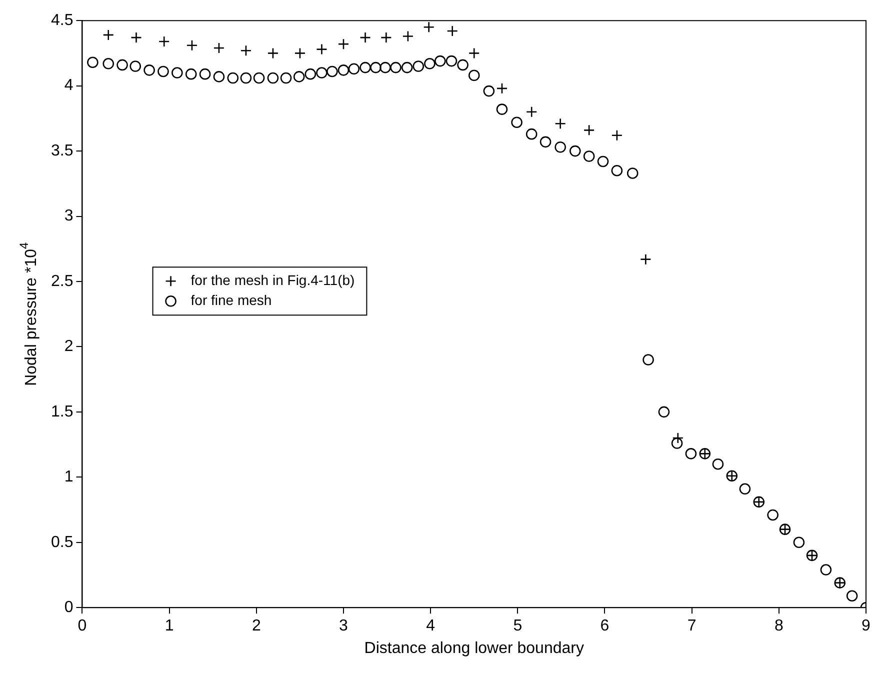 The height and width of the screenshot is (677, 895). What do you see at coordinates (474, 648) in the screenshot?
I see `x-axis-title: Distance along lower boundary` at bounding box center [474, 648].